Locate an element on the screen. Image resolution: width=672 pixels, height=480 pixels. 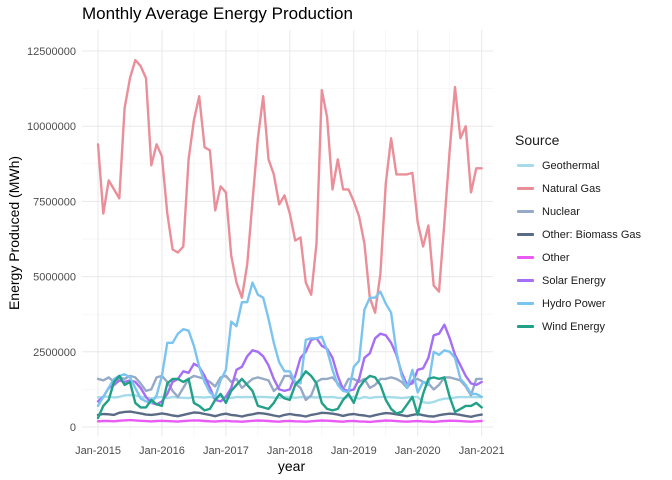
legend-item-hydro-power: Hydro Power is located at coordinates (578, 303).